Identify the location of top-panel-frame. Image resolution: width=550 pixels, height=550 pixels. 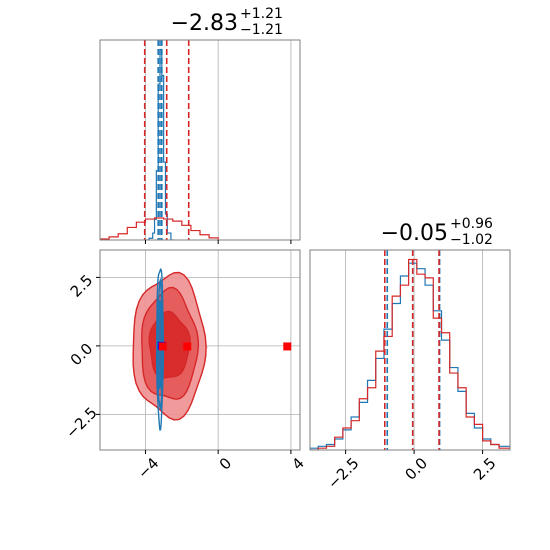
(200, 140).